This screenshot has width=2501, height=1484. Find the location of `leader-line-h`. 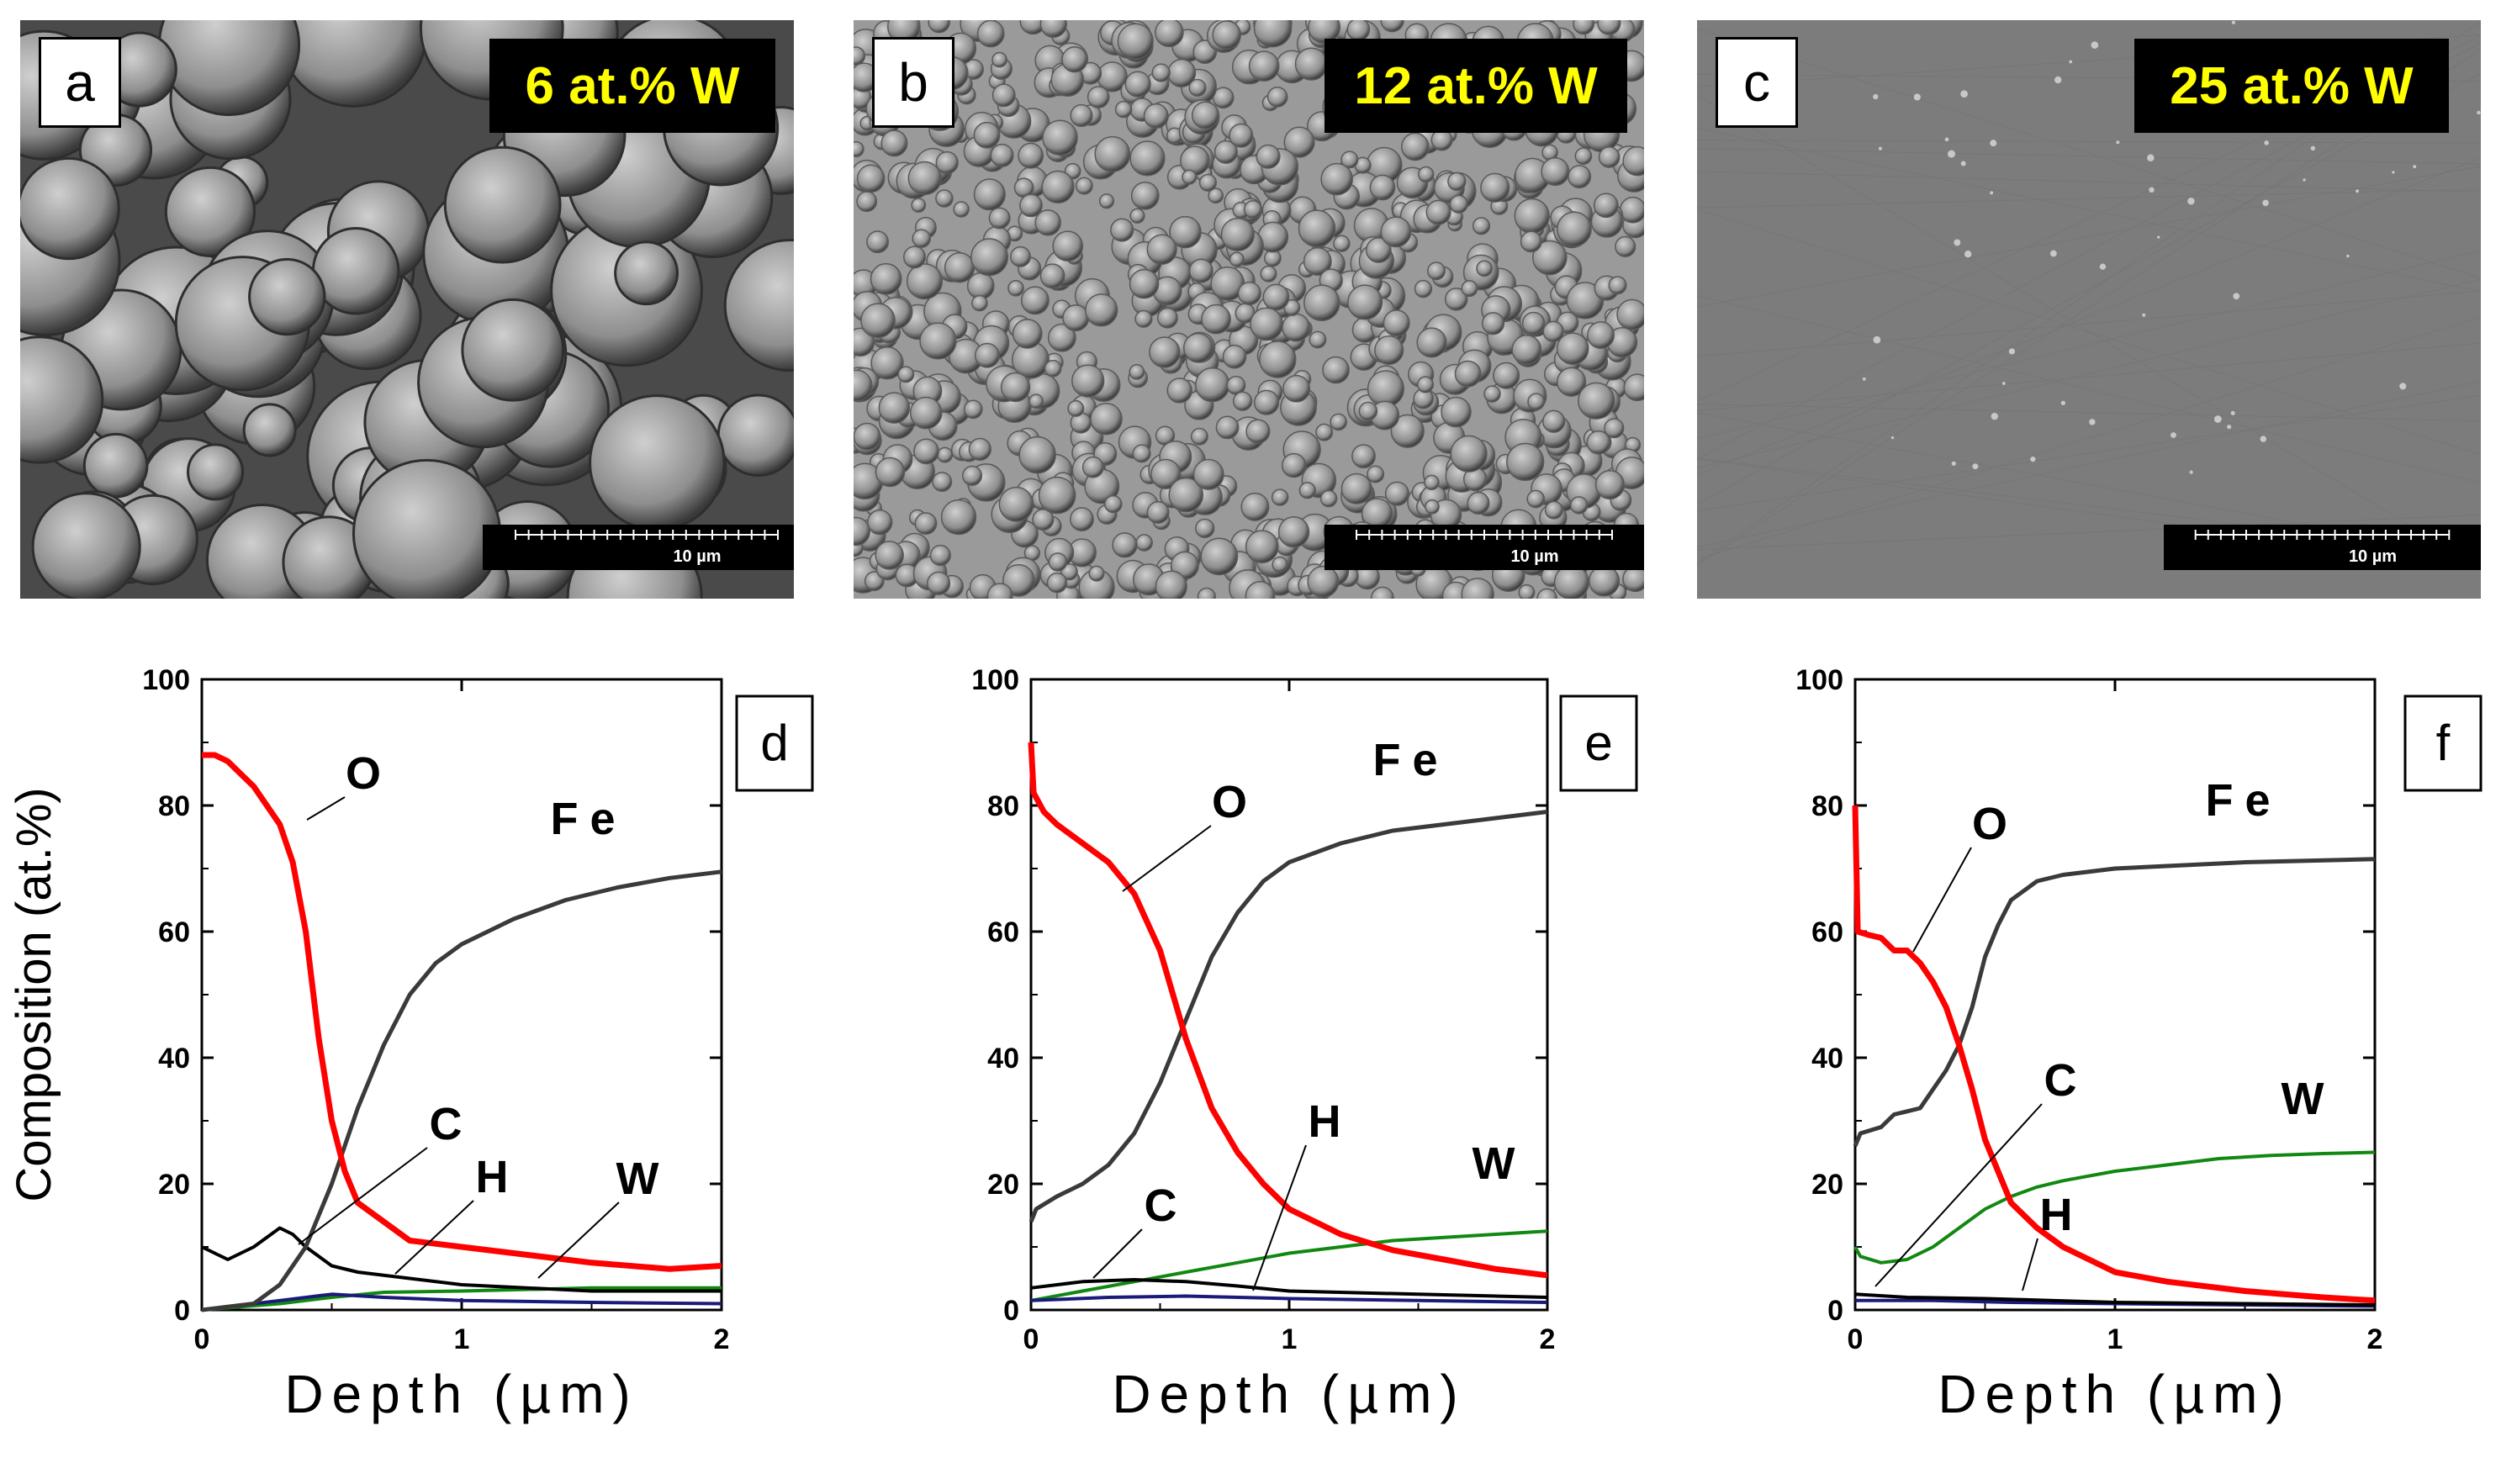

leader-line-h is located at coordinates (434, 1237).